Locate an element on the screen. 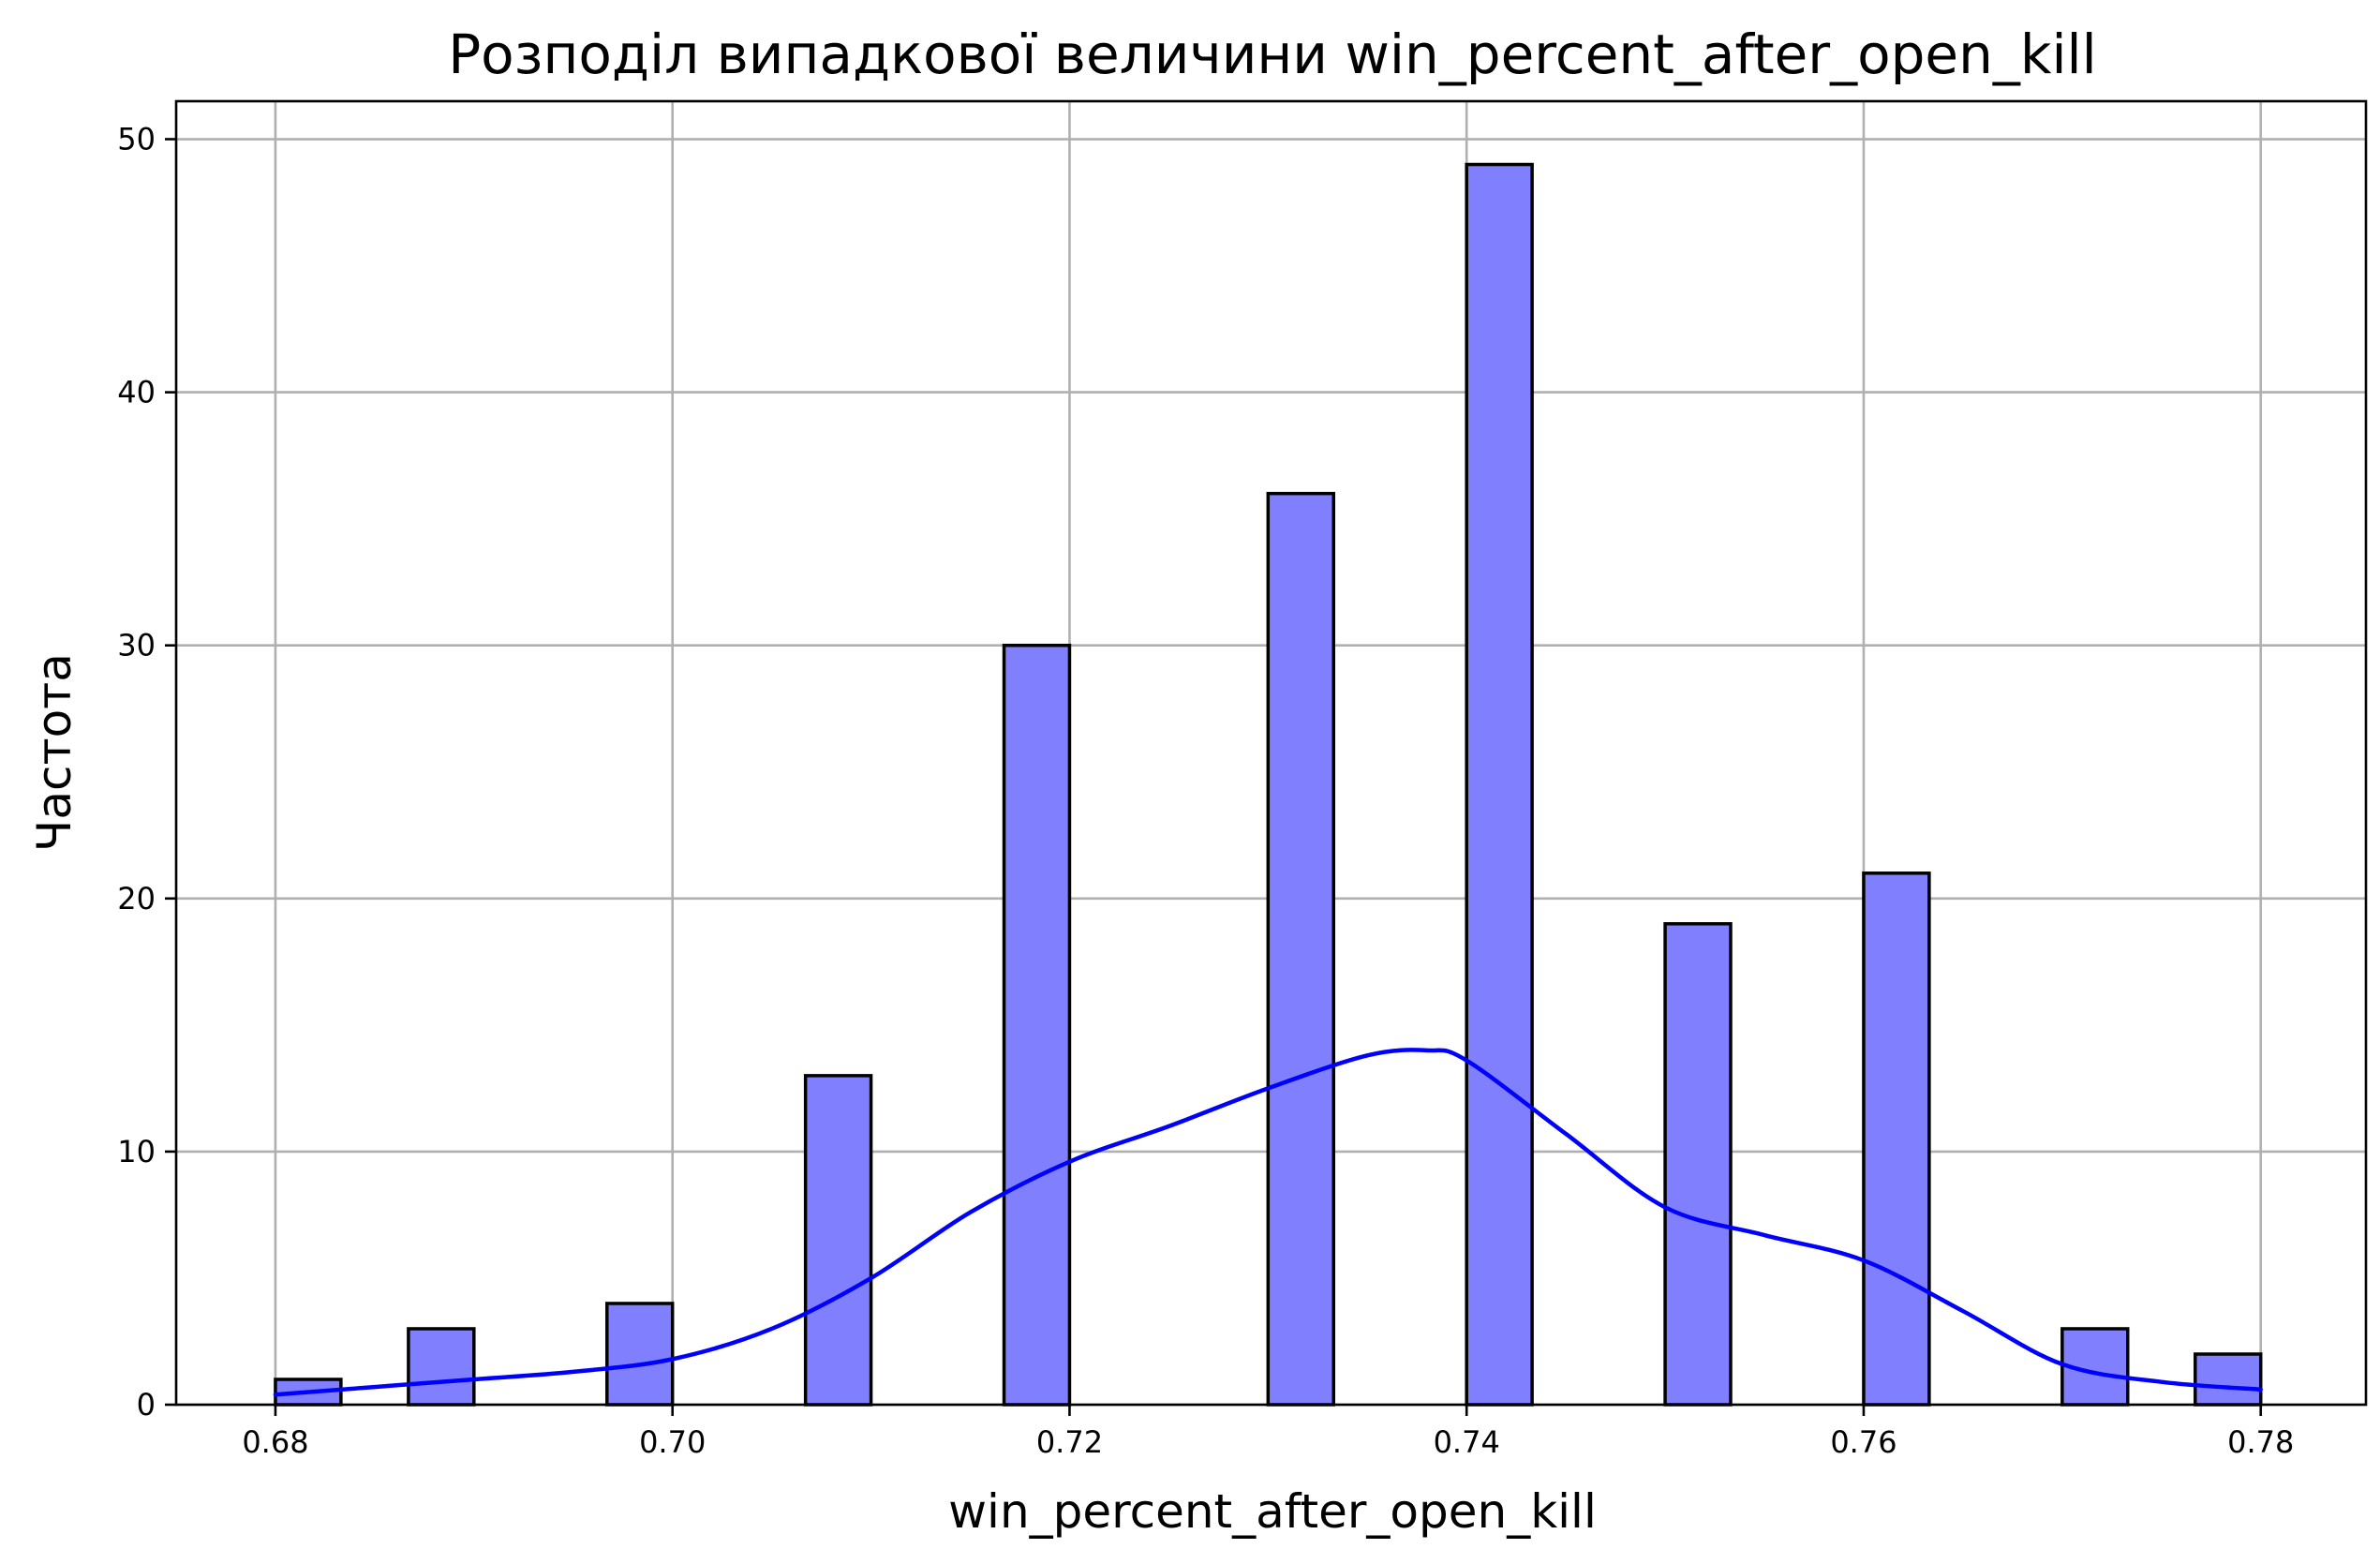 The width and height of the screenshot is (2380, 1564). x-tick-label: 0.72 is located at coordinates (1069, 1442).